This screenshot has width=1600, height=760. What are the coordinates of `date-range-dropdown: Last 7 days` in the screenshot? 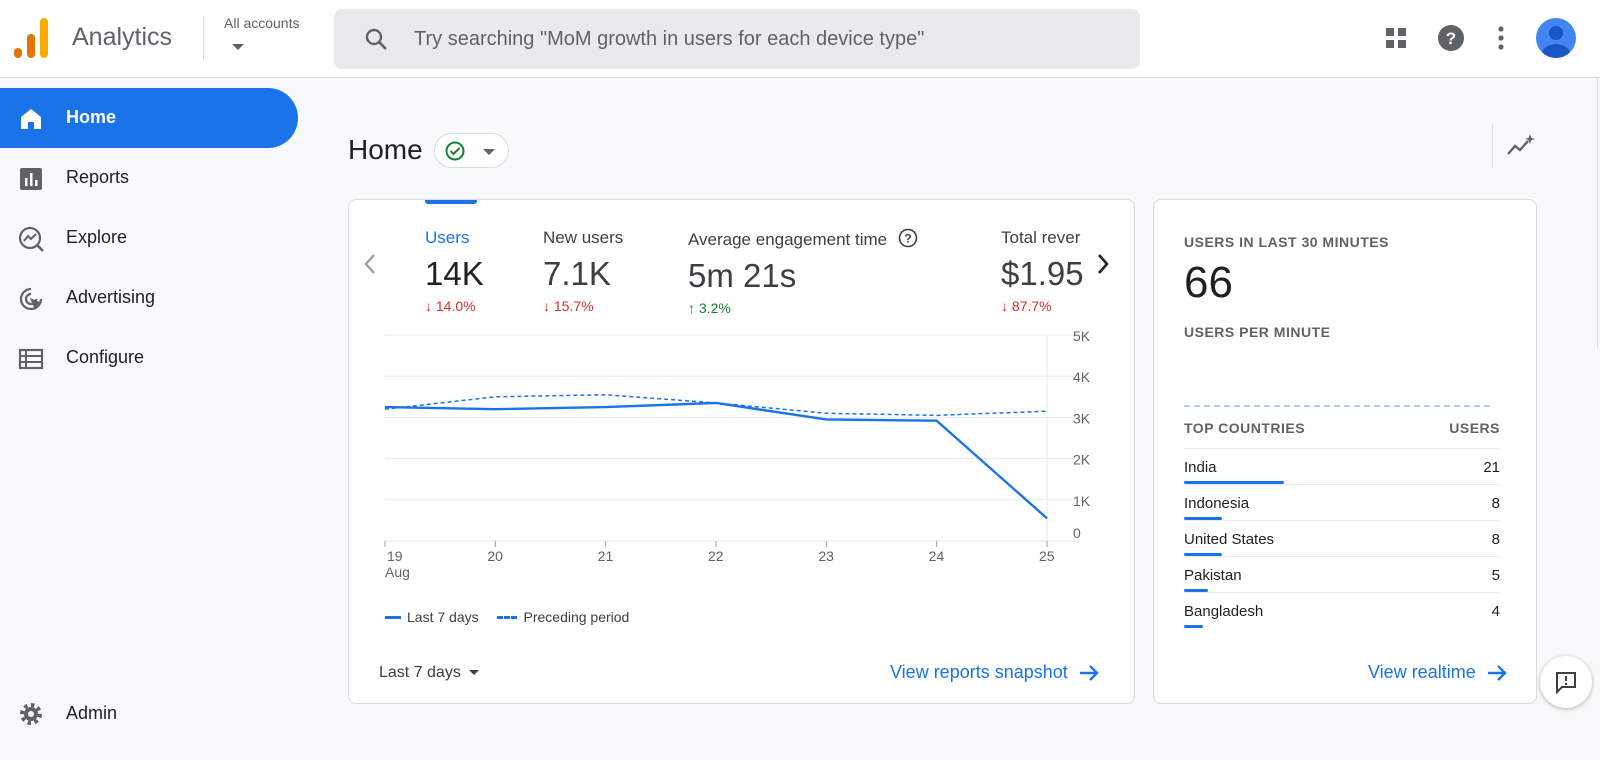 It's located at (429, 673).